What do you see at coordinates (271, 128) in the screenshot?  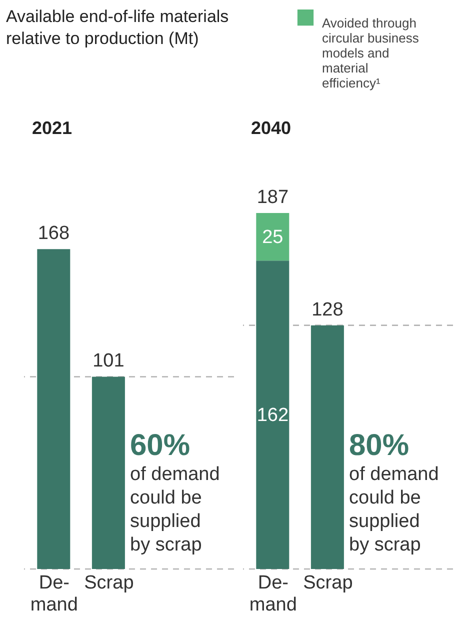 I see `chart-subtitle: 2040` at bounding box center [271, 128].